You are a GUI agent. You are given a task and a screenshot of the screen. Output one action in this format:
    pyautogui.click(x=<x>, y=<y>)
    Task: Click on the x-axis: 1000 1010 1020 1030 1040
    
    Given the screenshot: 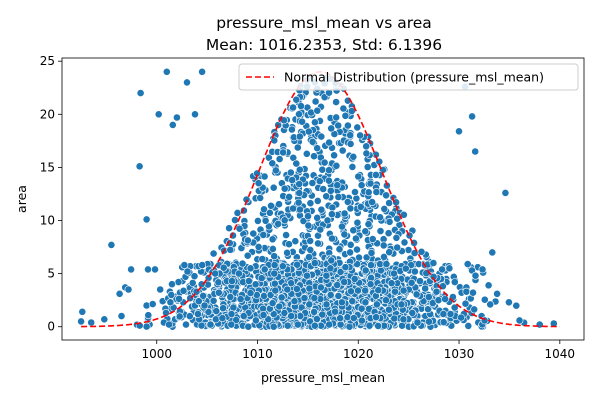 What is the action you would take?
    pyautogui.click(x=358, y=350)
    